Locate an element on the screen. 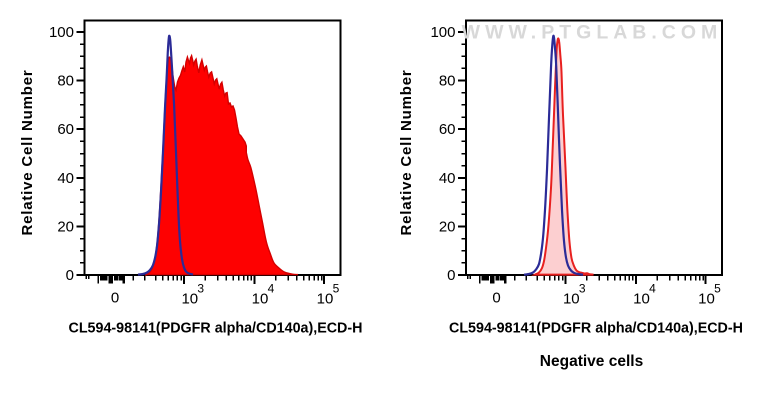  svg-text: WWW.PTGLAB.COM is located at coordinates (592, 33).